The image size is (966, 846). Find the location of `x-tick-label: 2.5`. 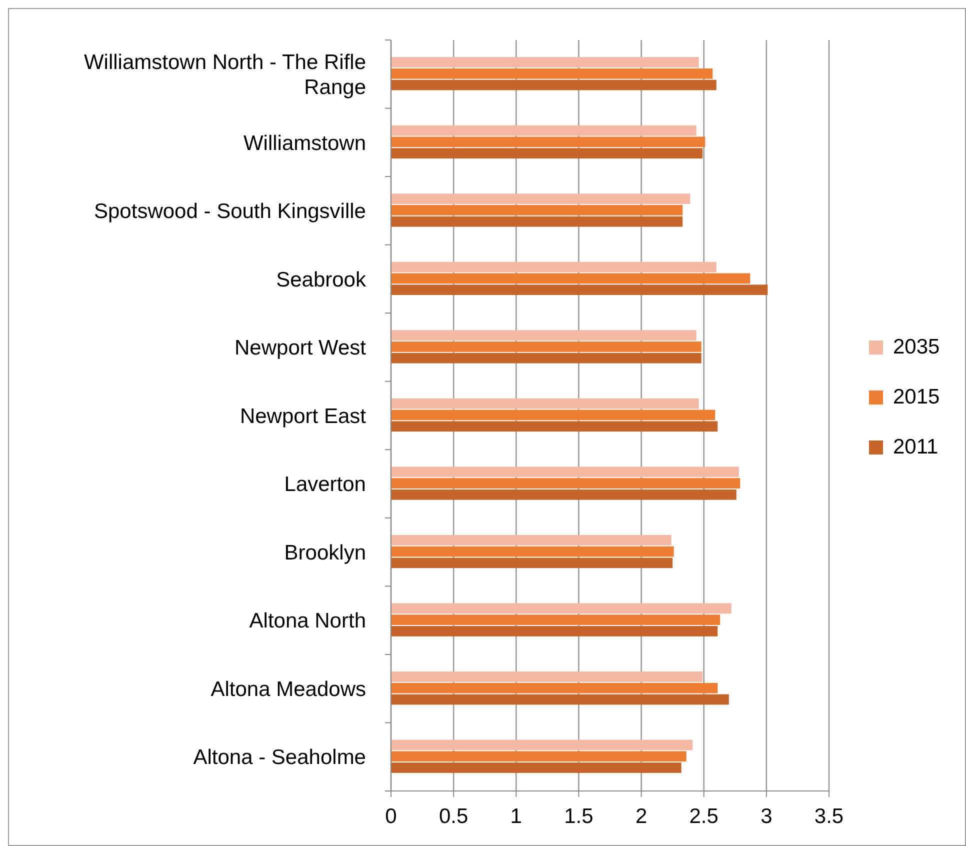

x-tick-label: 2.5 is located at coordinates (703, 816).